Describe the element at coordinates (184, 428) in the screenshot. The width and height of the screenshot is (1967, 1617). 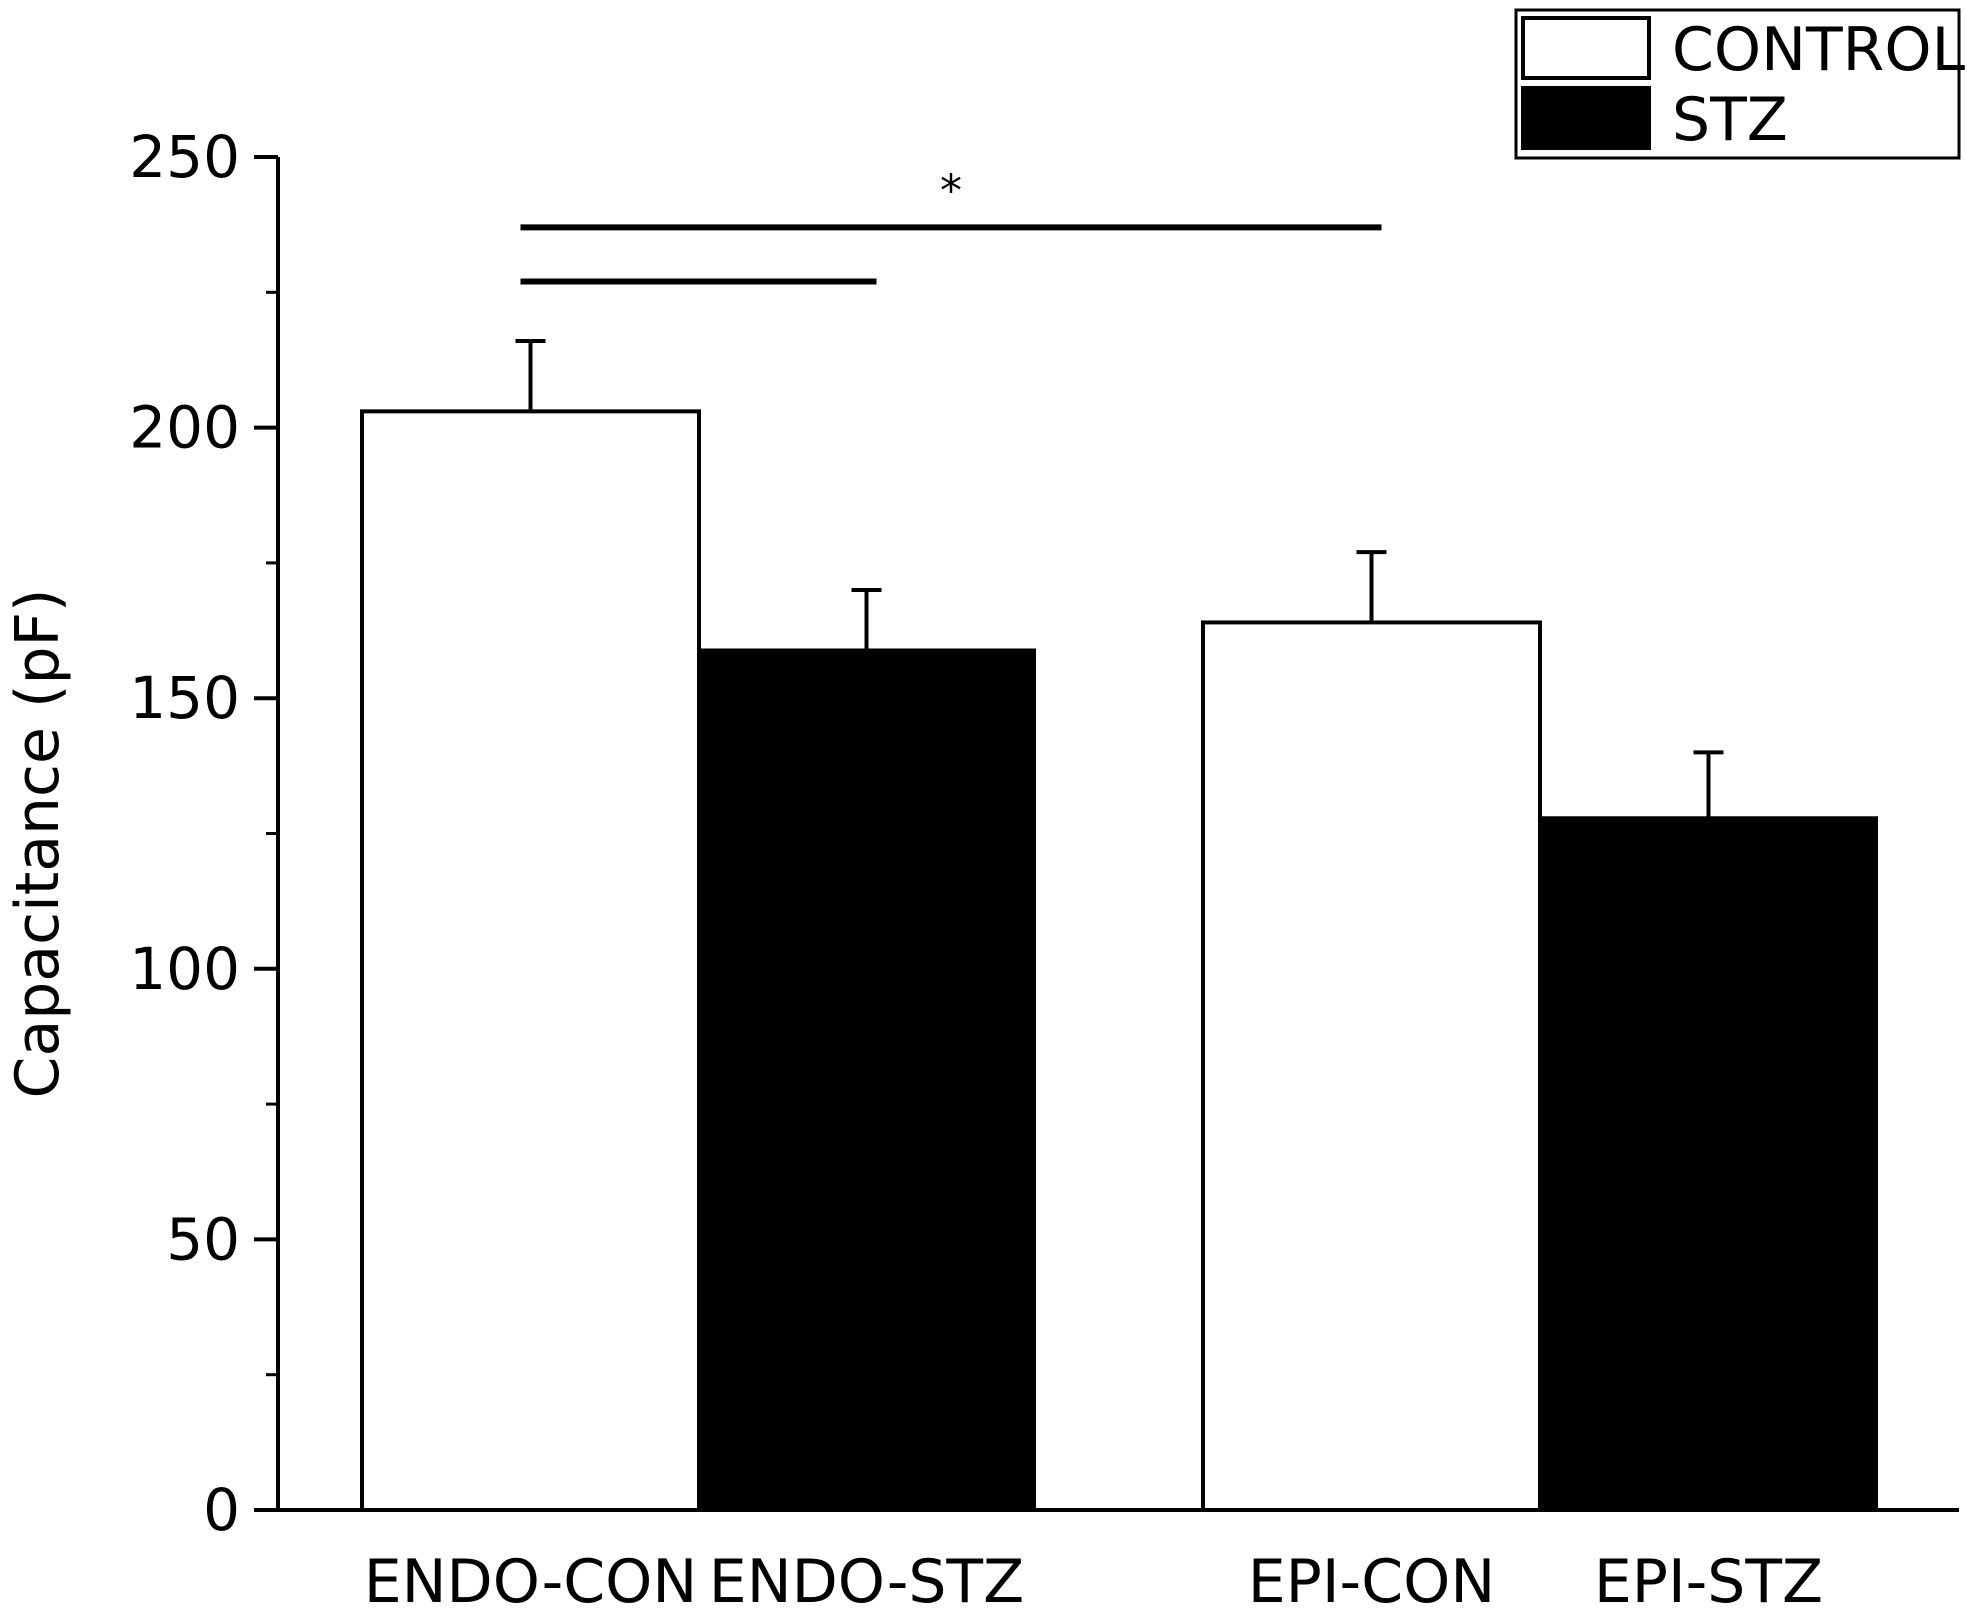
I see `y-tick-label: 200` at that location.